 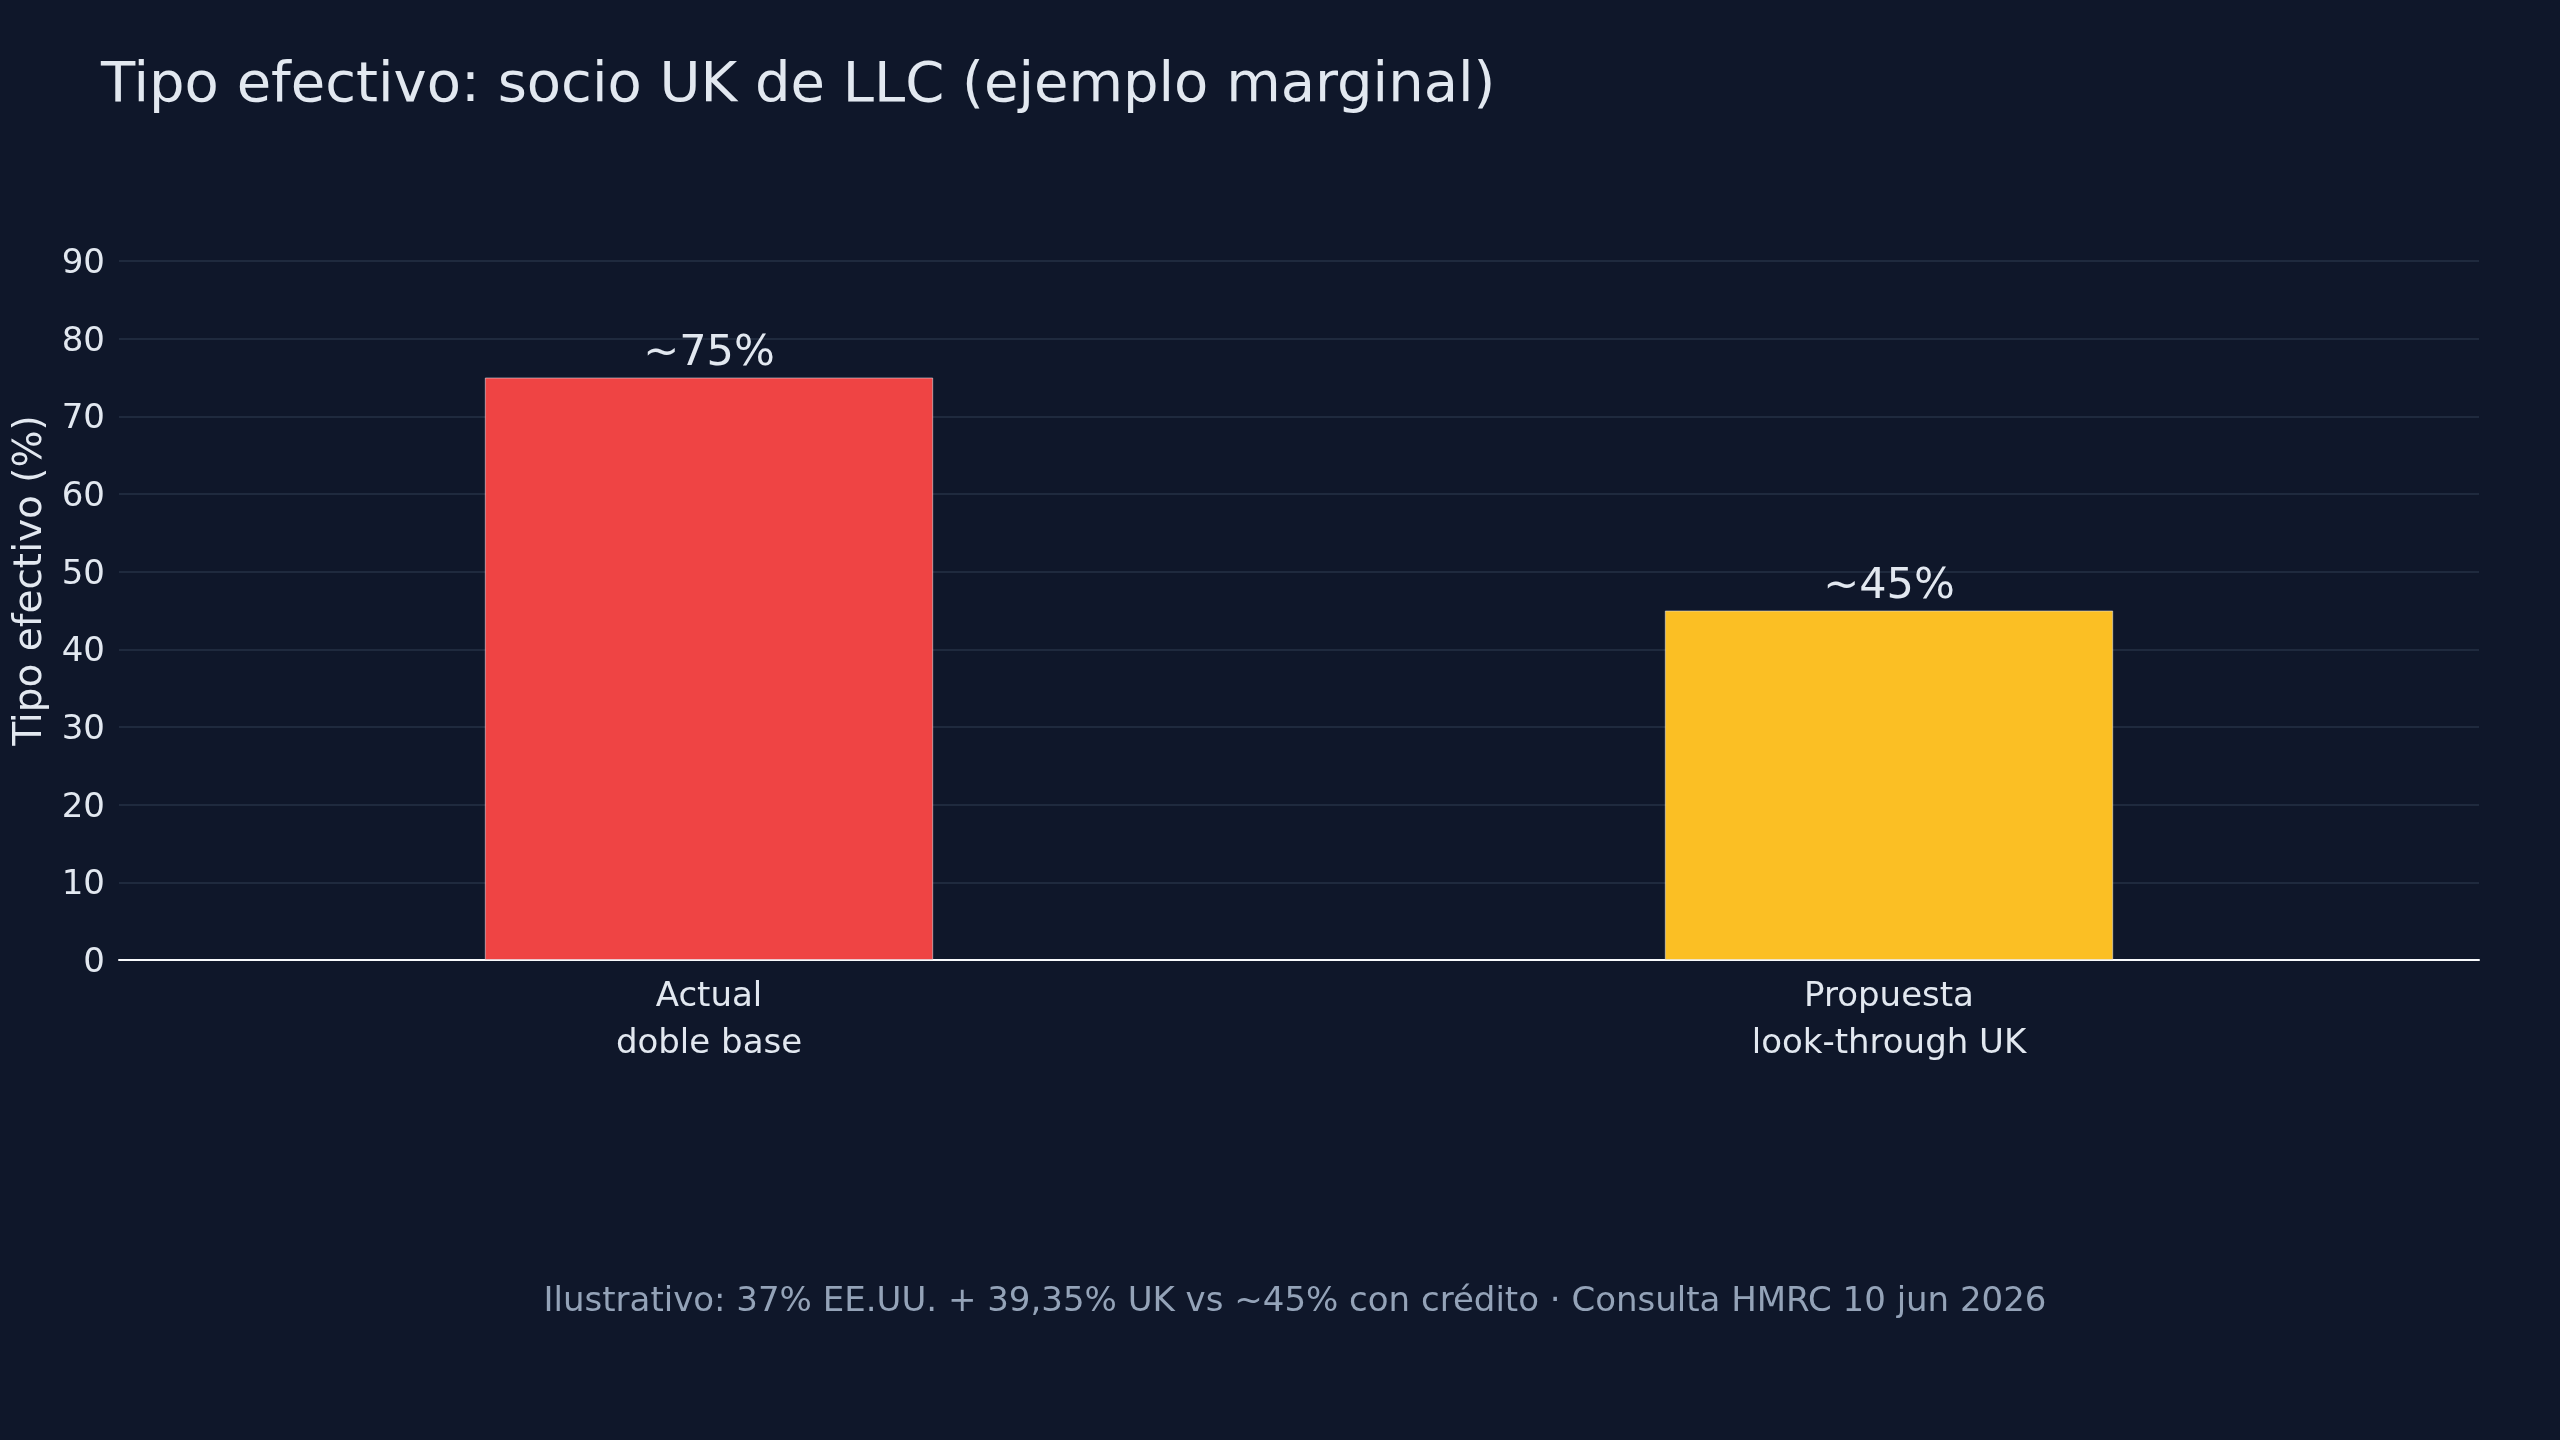 What do you see at coordinates (798, 81) in the screenshot?
I see `chart-title: Tipo efectivo: socio UK de LLC (ejemplo marginal)` at bounding box center [798, 81].